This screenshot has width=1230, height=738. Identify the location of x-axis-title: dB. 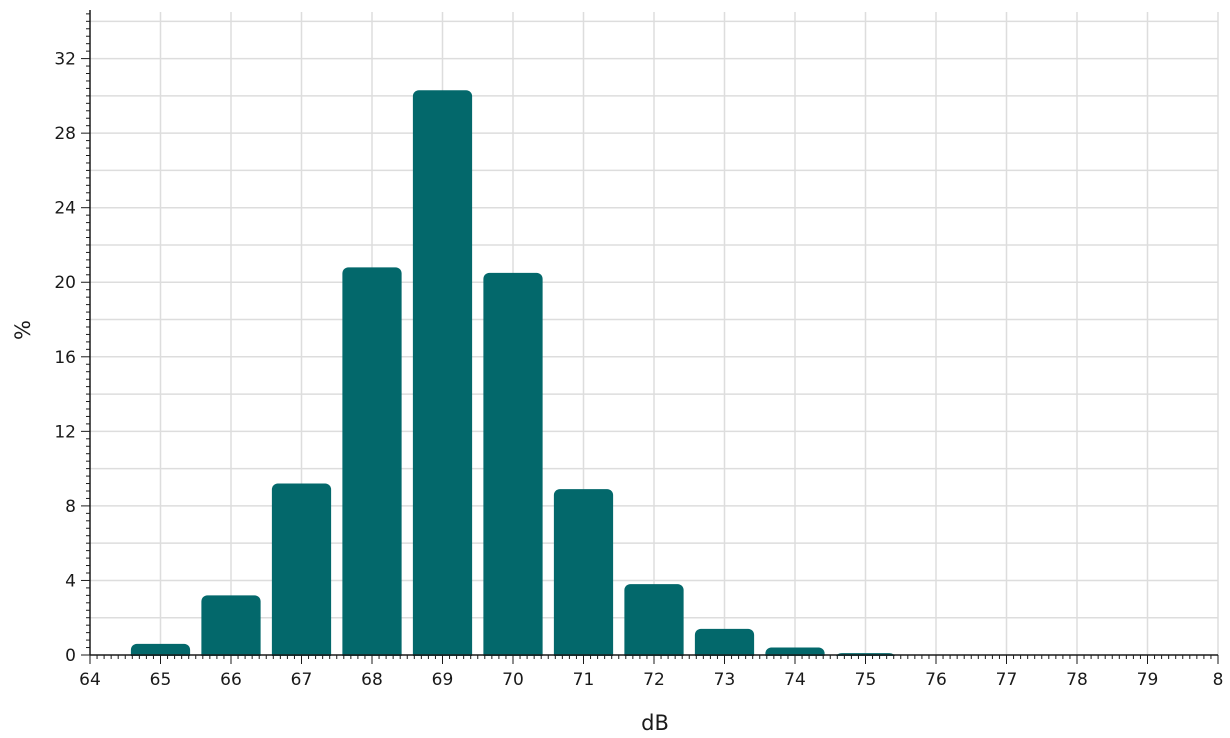
(655, 723).